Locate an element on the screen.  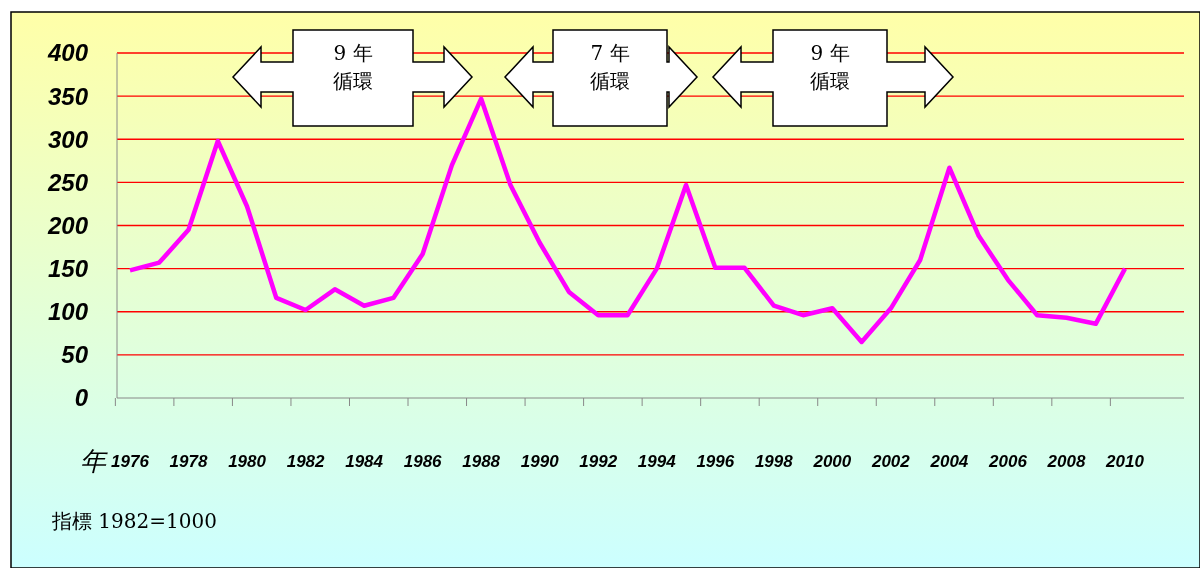
x-tick-label: 2004 is located at coordinates (949, 461).